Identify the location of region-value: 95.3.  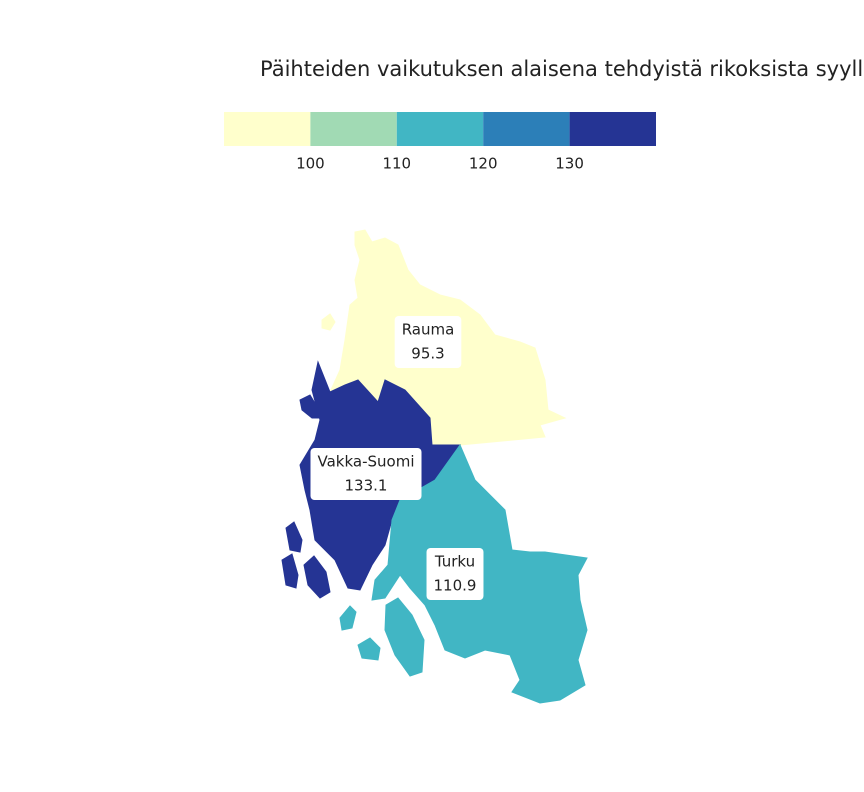
(427, 354).